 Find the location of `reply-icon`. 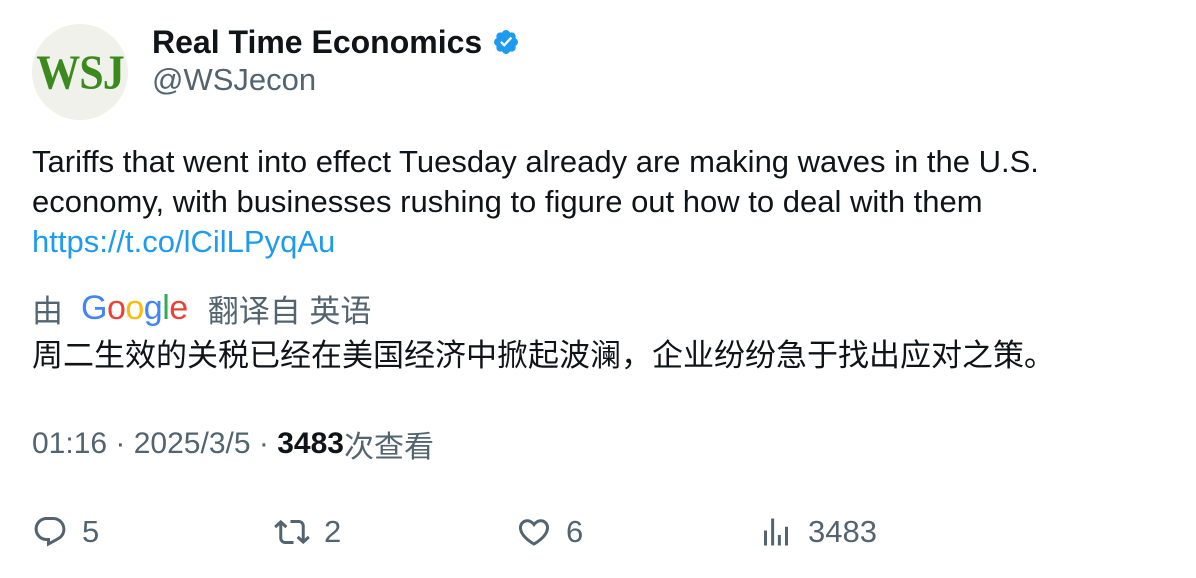

reply-icon is located at coordinates (50, 532).